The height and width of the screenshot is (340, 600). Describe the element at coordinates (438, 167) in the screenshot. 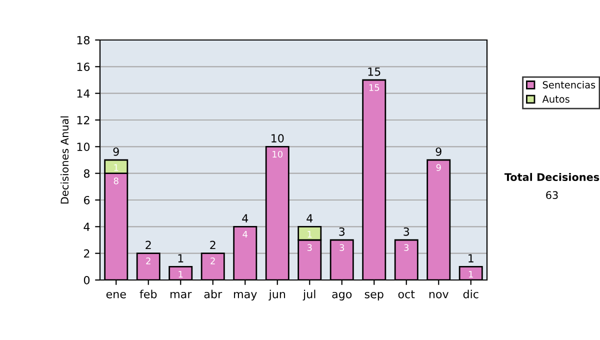

I see `data-label: 9` at that location.